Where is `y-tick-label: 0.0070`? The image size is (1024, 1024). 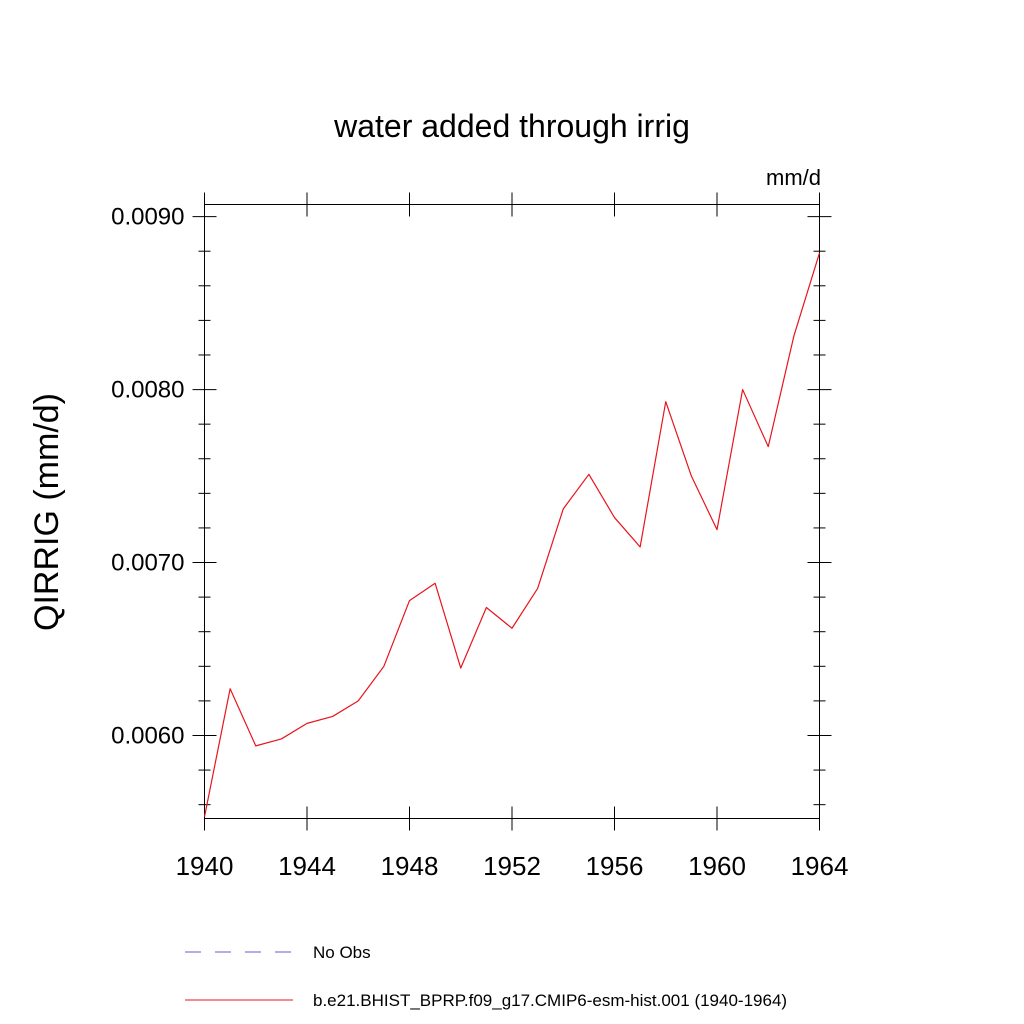
y-tick-label: 0.0070 is located at coordinates (147, 563).